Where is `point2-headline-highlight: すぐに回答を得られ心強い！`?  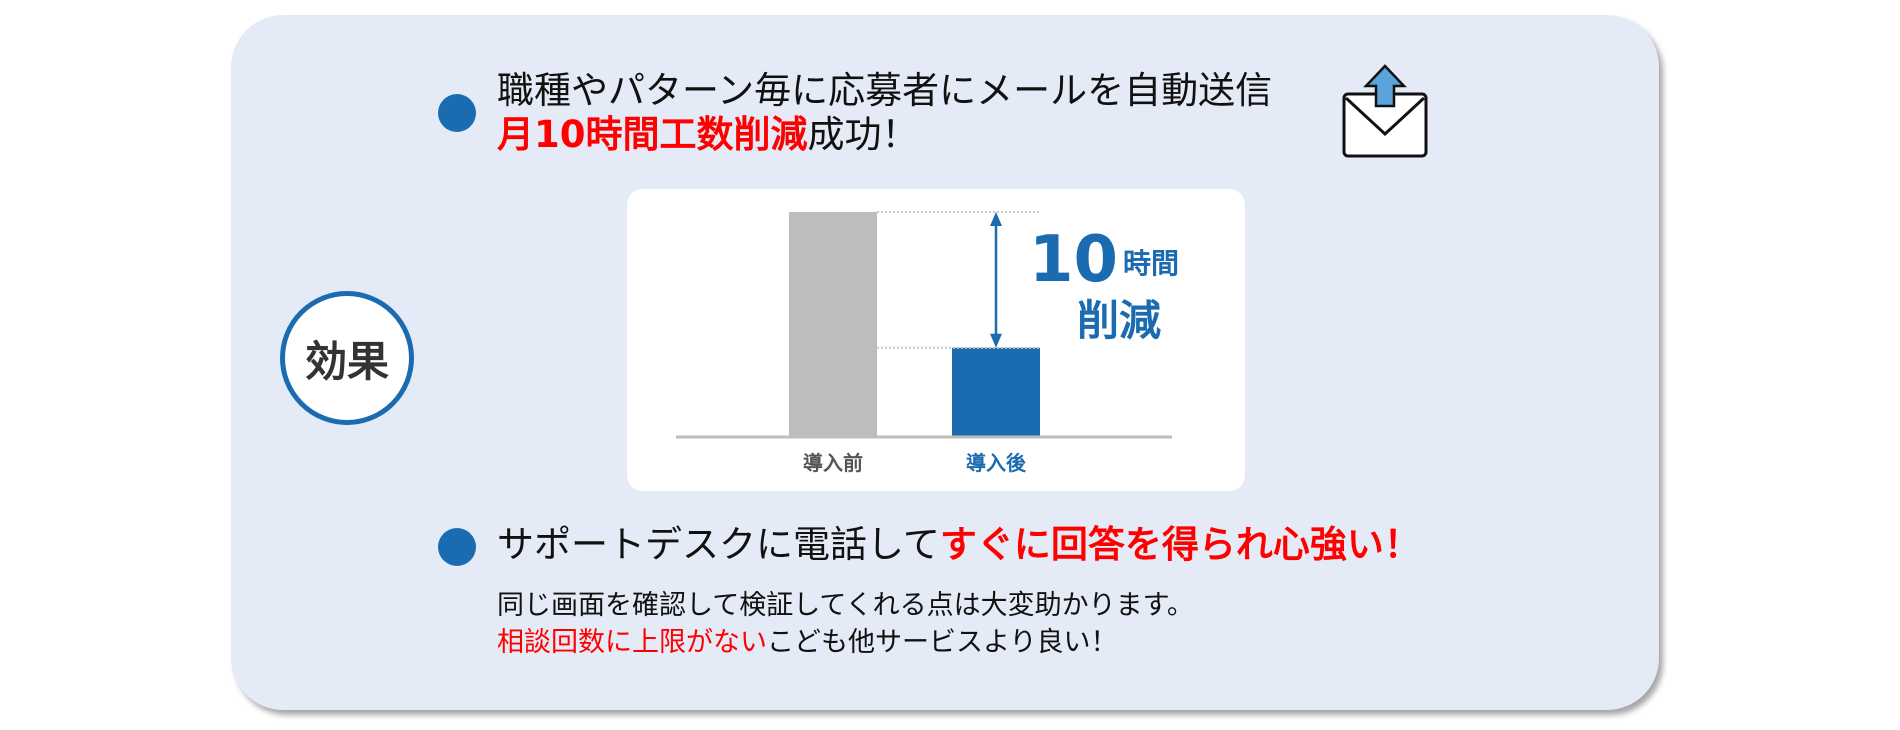
point2-headline-highlight: すぐに回答を得られ心強い！ is located at coordinates (1180, 544).